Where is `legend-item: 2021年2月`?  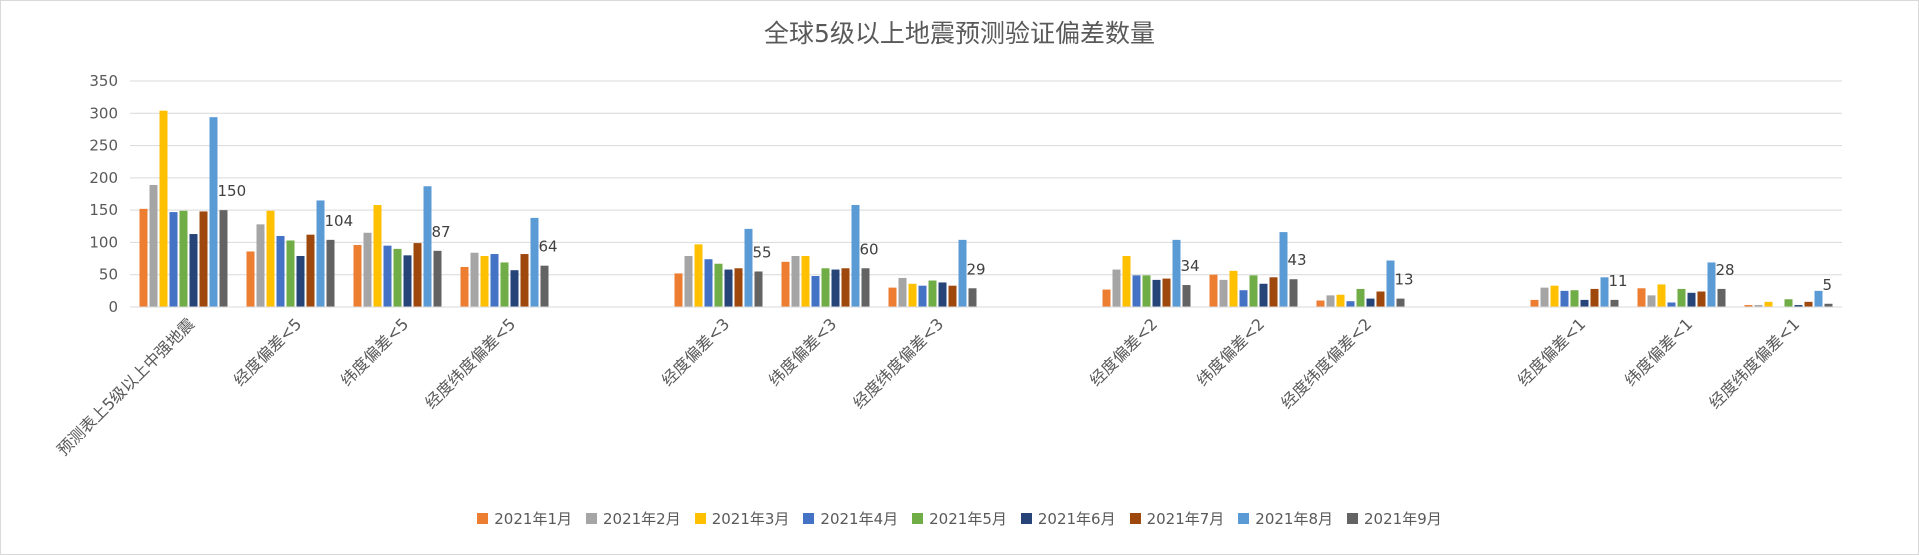
legend-item: 2021年2月 is located at coordinates (633, 518).